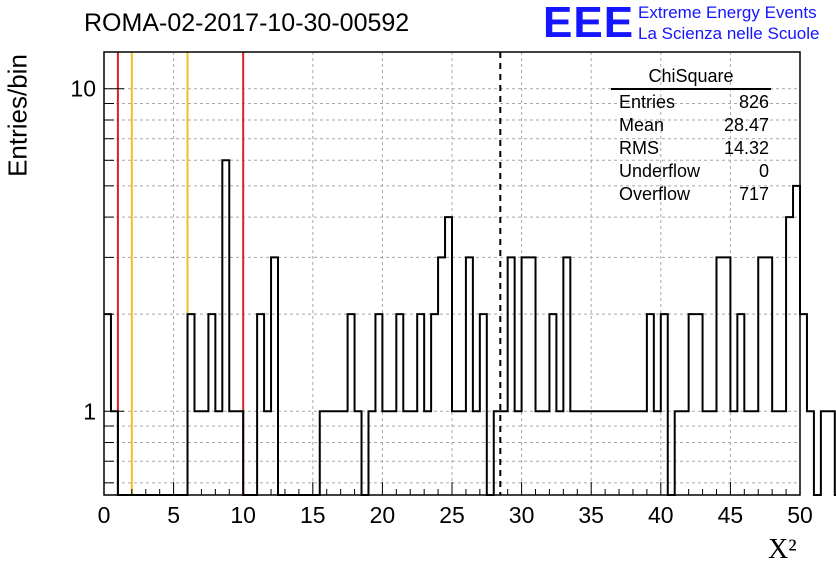  What do you see at coordinates (647, 102) in the screenshot?
I see `stats-key: Entries` at bounding box center [647, 102].